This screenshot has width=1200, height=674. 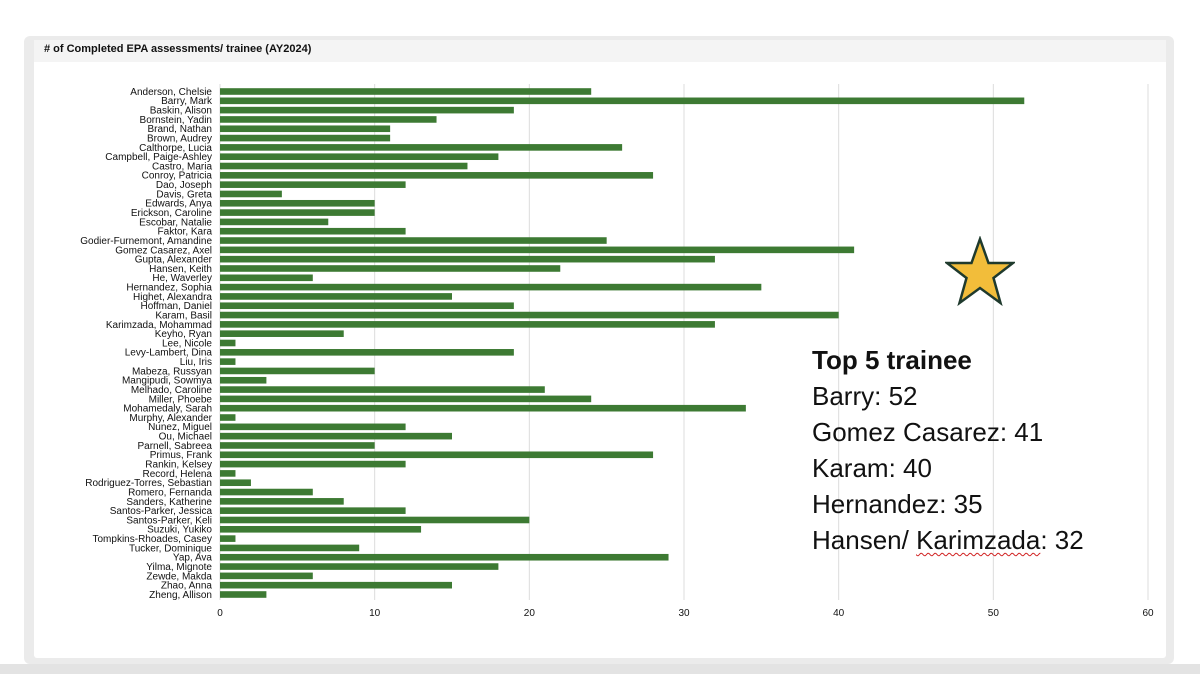 I want to click on category-label: Barry, Mark, so click(x=187, y=101).